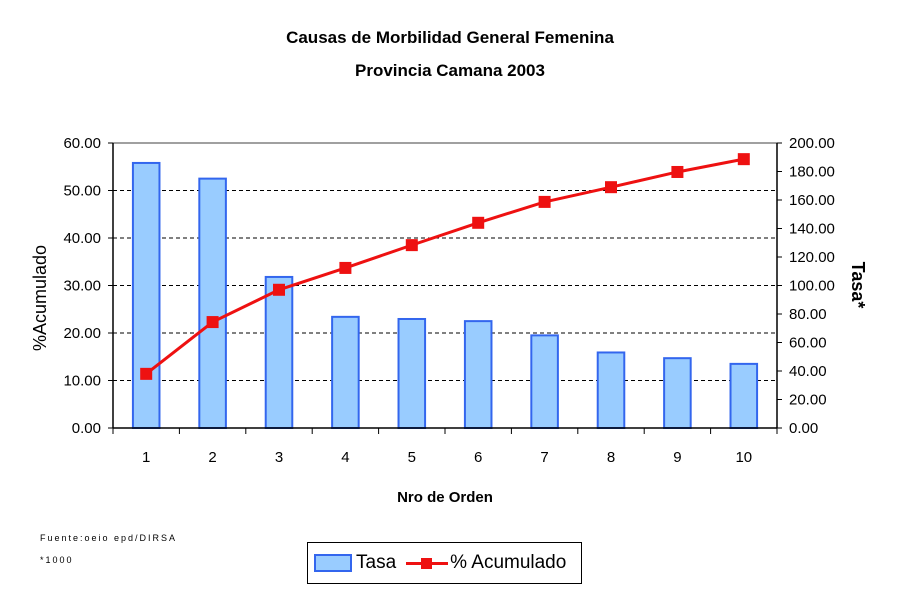  Describe the element at coordinates (40, 298) in the screenshot. I see `left-axis-title: %Acumulado` at that location.